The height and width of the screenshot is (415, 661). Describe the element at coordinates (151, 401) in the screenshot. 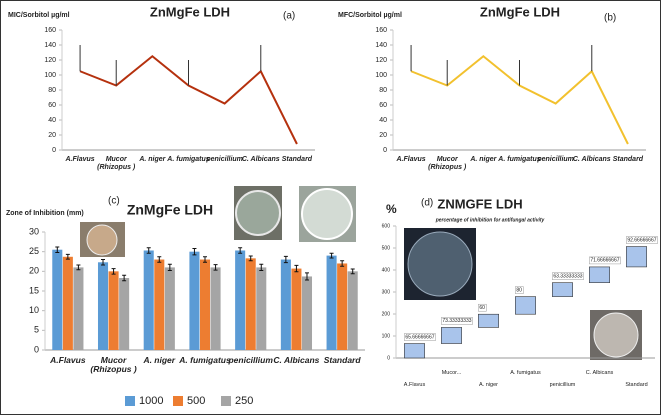

I see `legend-label: 1000` at that location.